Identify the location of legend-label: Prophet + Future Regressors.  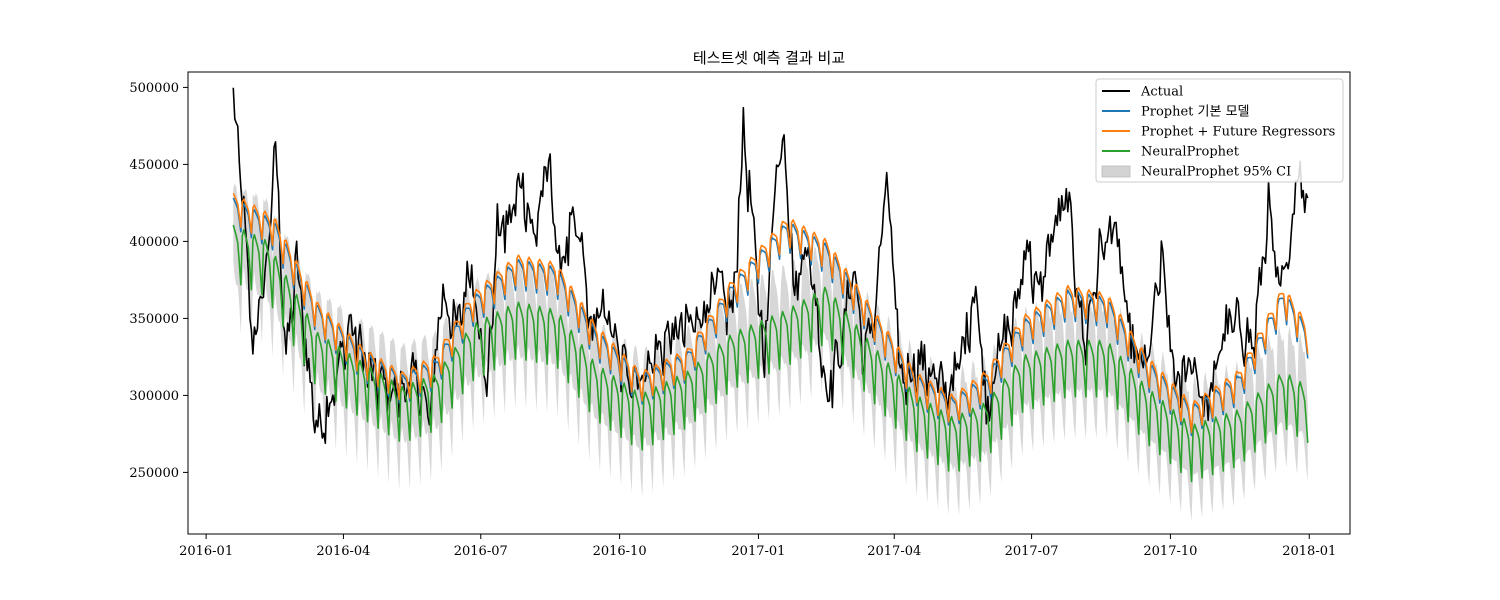
(1238, 132).